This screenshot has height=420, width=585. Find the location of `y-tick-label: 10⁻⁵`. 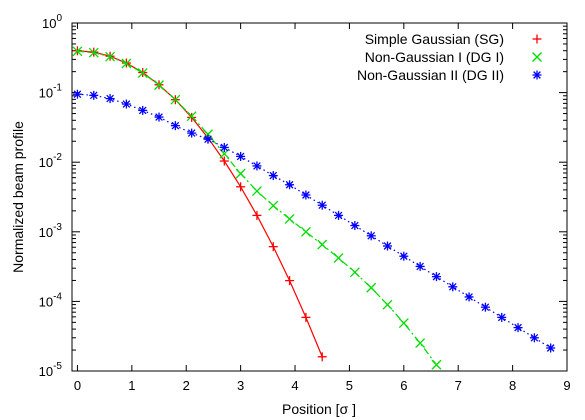

y-tick-label: 10⁻⁵ is located at coordinates (51, 370).